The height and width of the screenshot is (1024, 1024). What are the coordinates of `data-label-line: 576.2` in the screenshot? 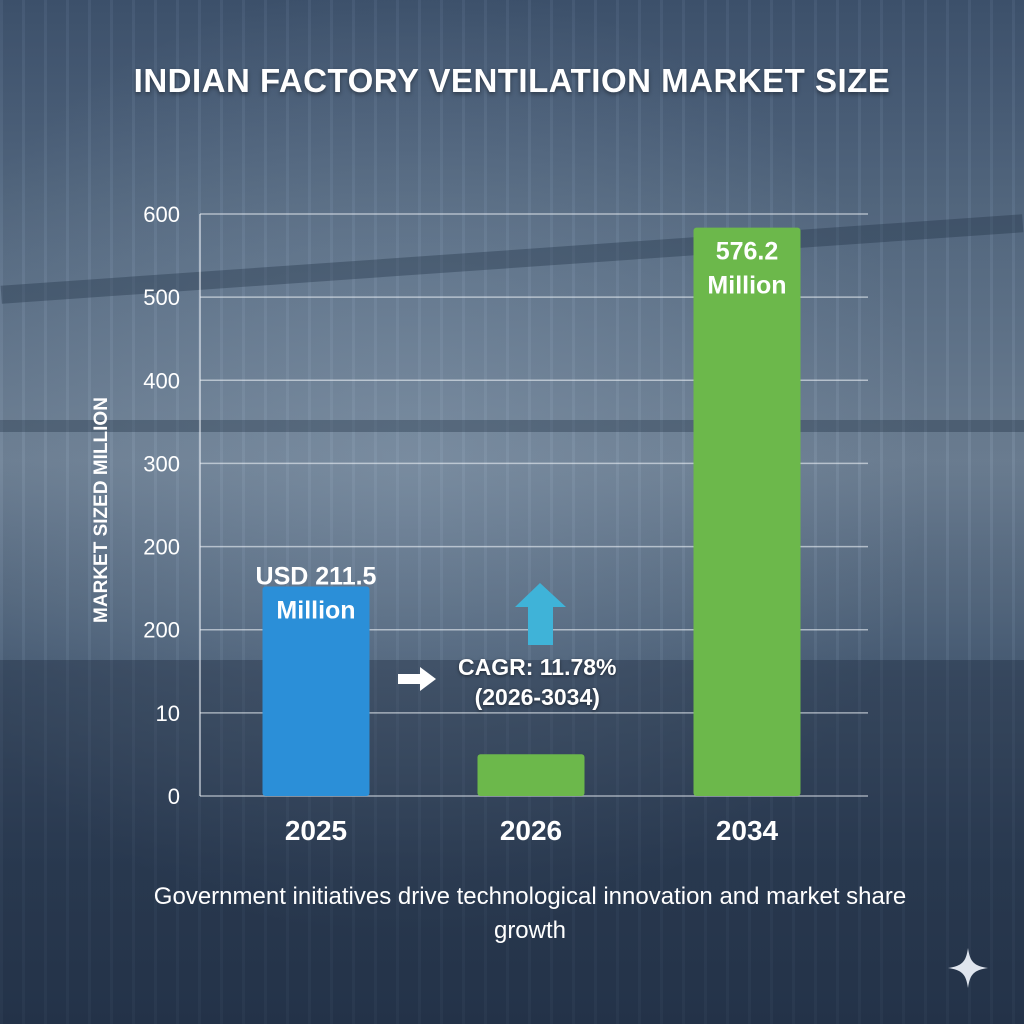 It's located at (747, 252).